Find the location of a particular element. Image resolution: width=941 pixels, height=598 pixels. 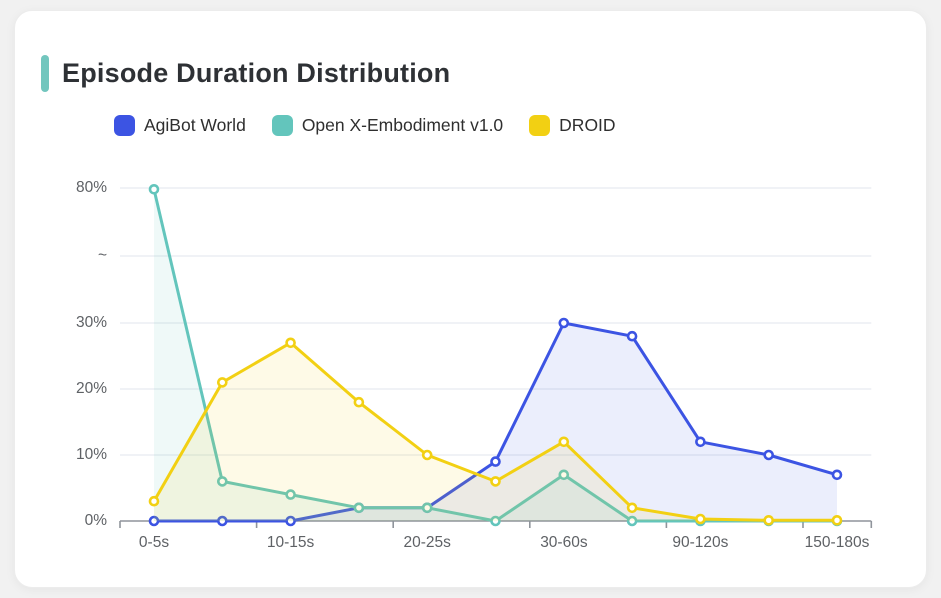

legend-item-droid: DROID is located at coordinates (572, 125).